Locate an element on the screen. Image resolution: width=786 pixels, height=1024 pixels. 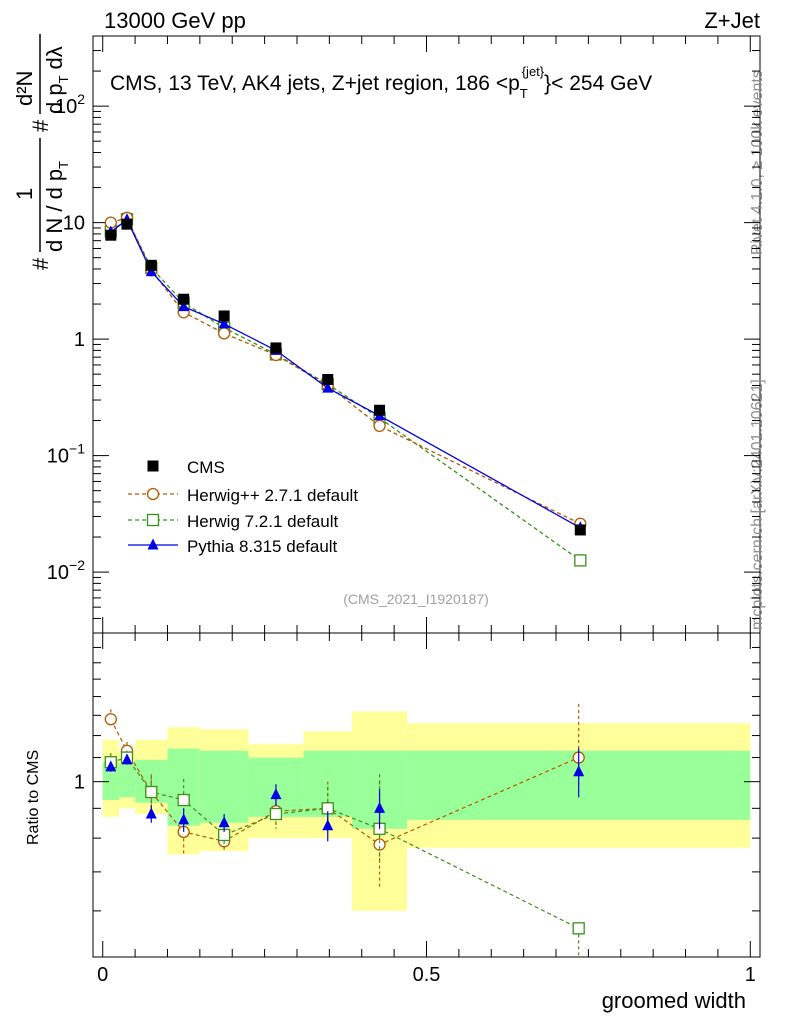
x-tick-label: 1 is located at coordinates (750, 975).